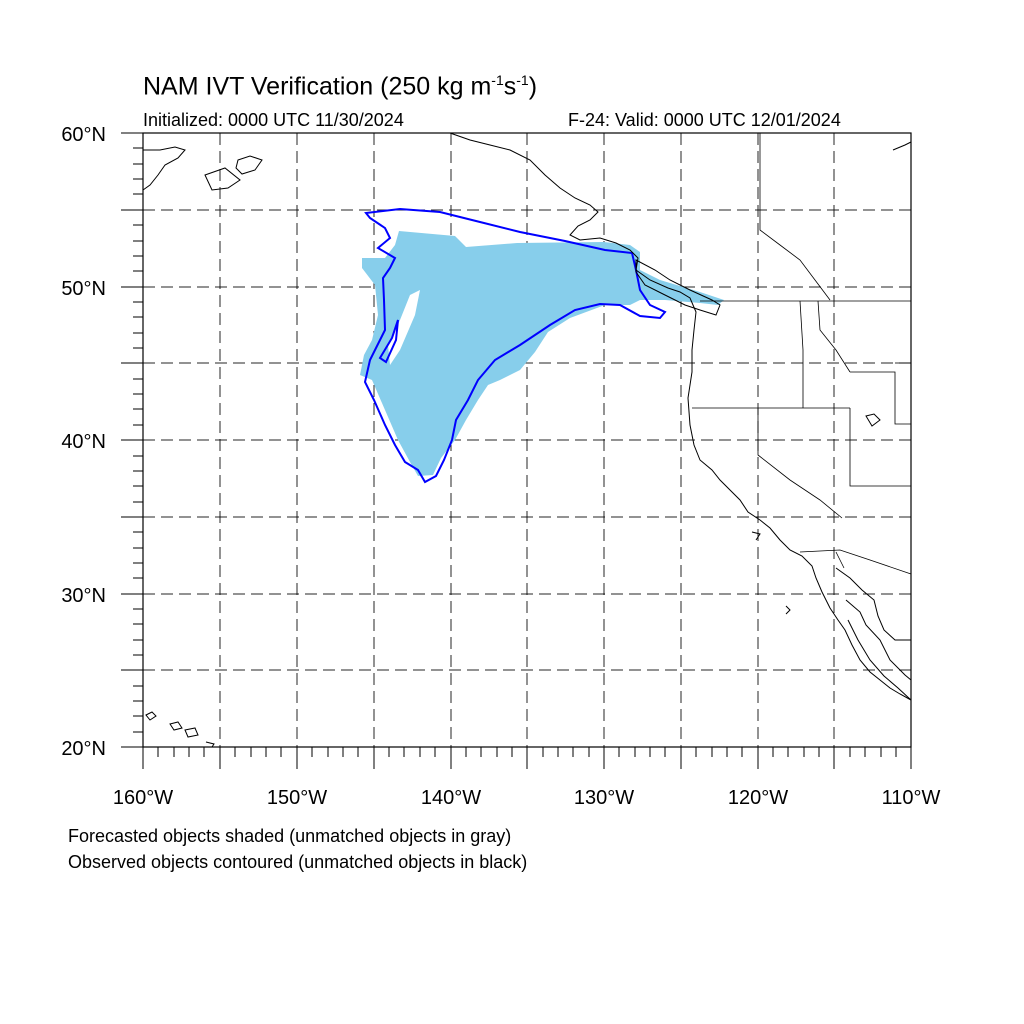 This screenshot has width=1024, height=1024. I want to click on lat-label-40: 40°N, so click(83, 442).